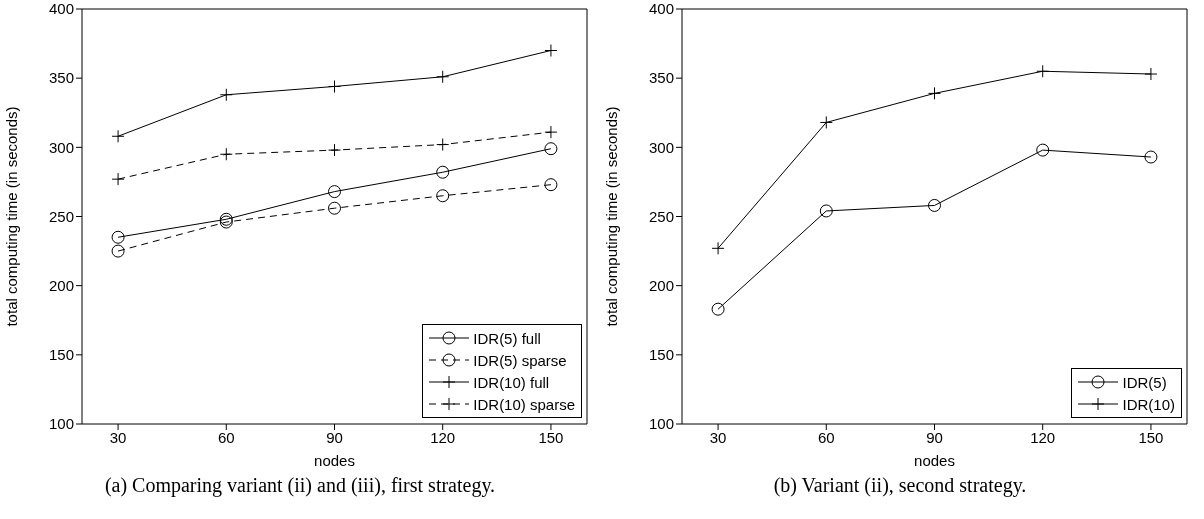 The height and width of the screenshot is (519, 1204). I want to click on legend-label: IDR(10) sparse, so click(524, 404).